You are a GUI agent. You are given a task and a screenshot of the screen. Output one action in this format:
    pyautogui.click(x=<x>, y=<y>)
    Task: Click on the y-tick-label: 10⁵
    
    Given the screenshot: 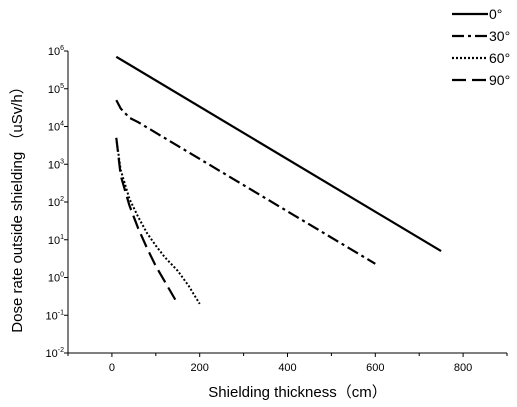 What is the action you would take?
    pyautogui.click(x=56, y=89)
    